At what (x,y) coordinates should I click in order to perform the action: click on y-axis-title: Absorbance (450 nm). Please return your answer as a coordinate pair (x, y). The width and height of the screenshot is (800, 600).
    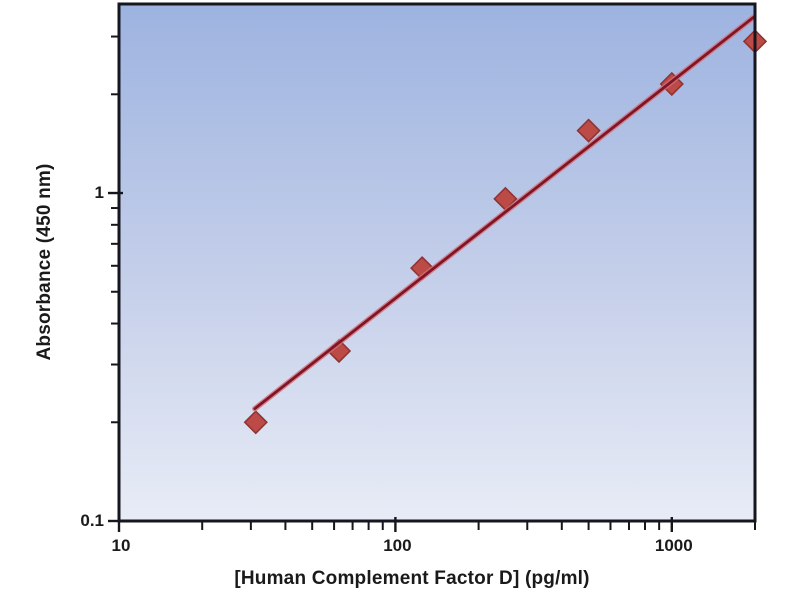
    Looking at the image, I should click on (44, 262).